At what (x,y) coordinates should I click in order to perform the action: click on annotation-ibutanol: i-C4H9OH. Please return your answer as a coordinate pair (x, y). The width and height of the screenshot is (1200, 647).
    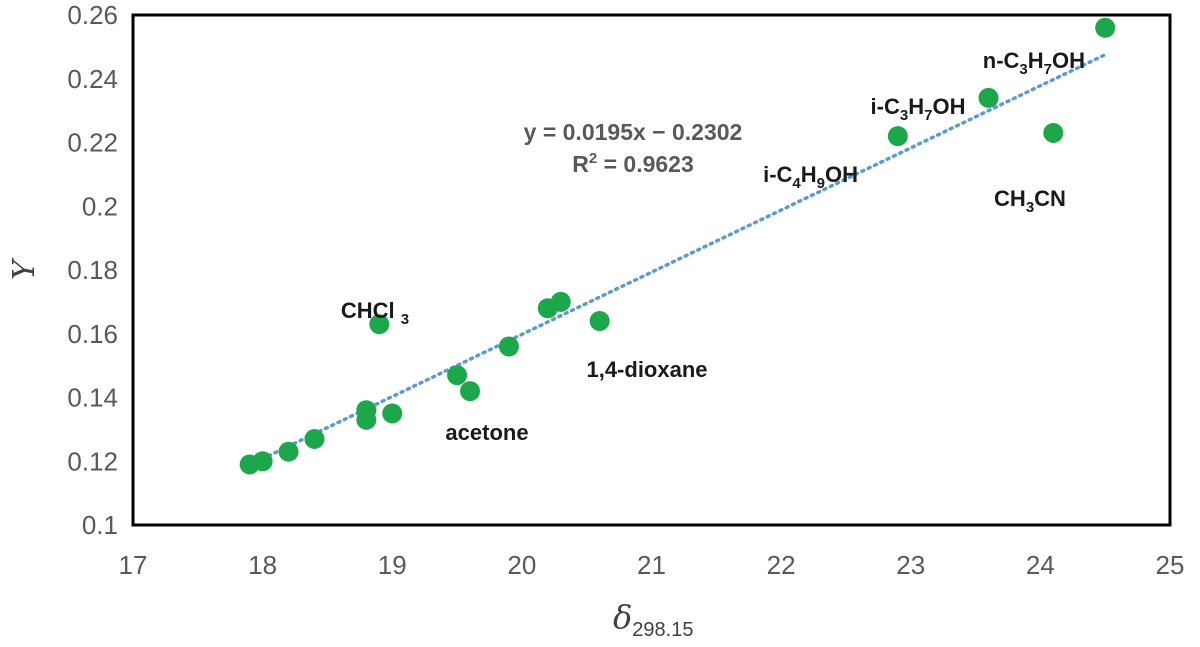
    Looking at the image, I should click on (810, 177).